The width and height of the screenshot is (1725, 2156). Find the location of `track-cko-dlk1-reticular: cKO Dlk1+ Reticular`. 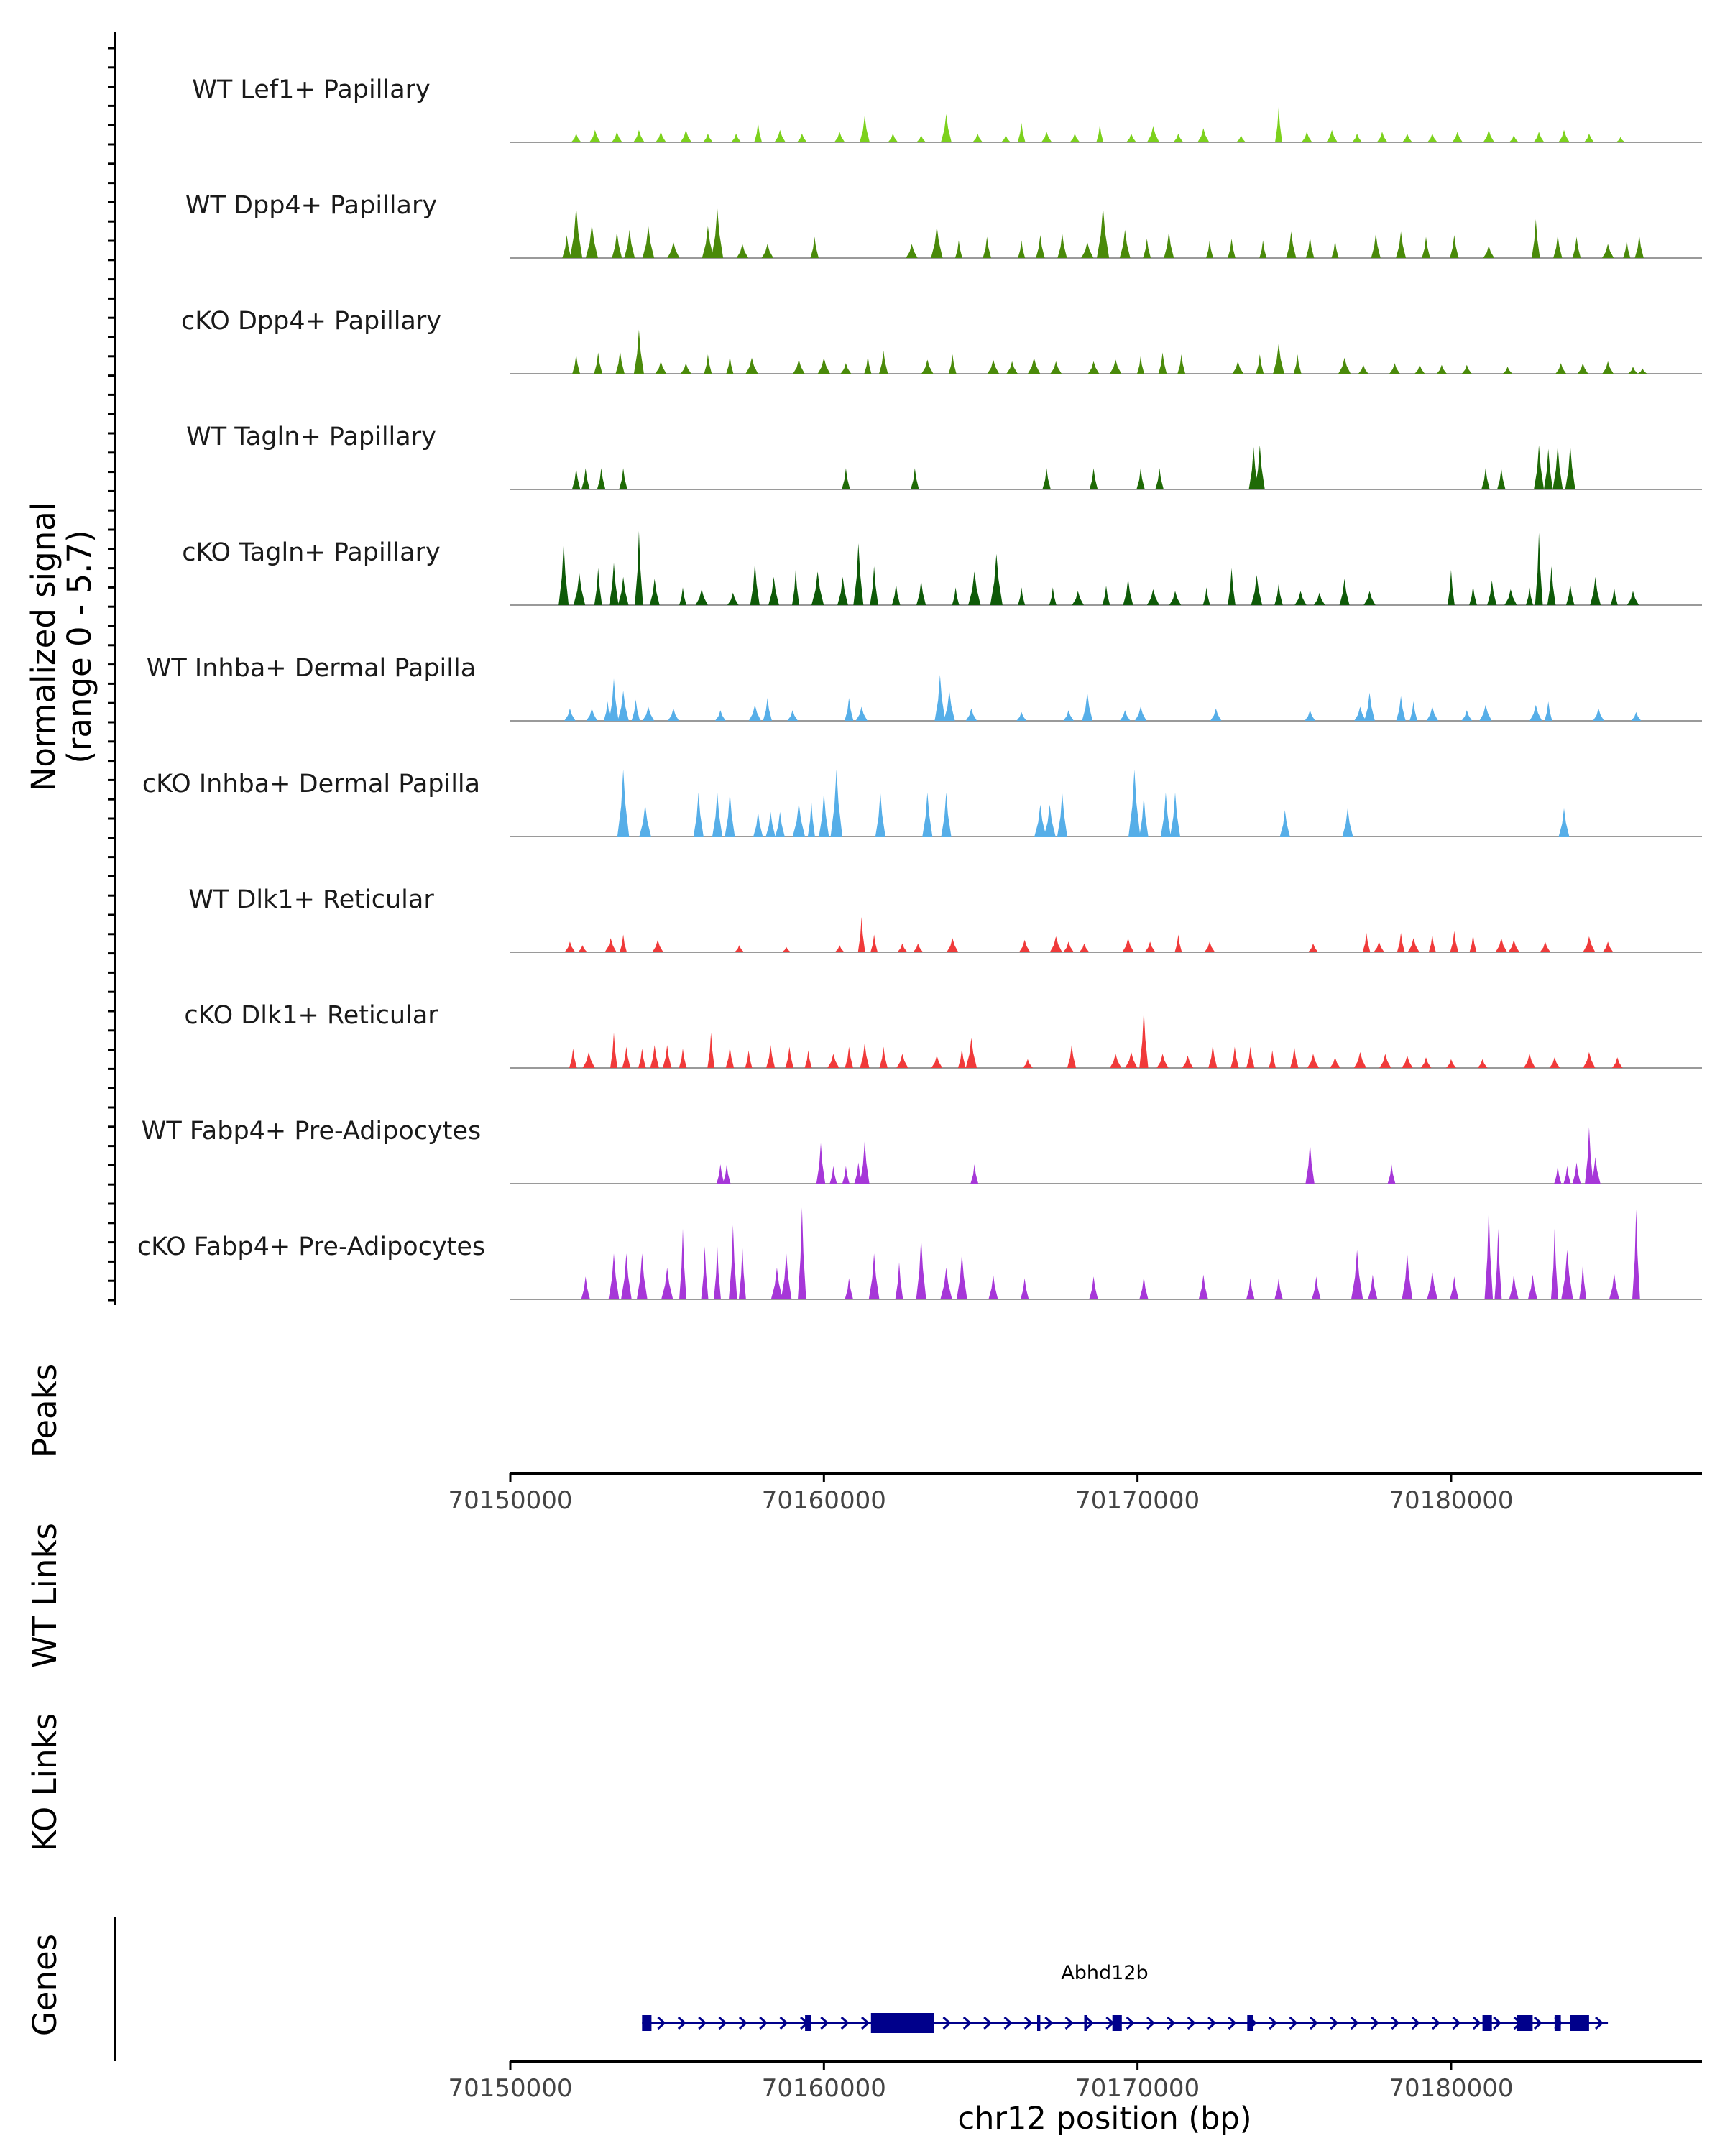

track-cko-dlk1-reticular: cKO Dlk1+ Reticular is located at coordinates (943, 1035).